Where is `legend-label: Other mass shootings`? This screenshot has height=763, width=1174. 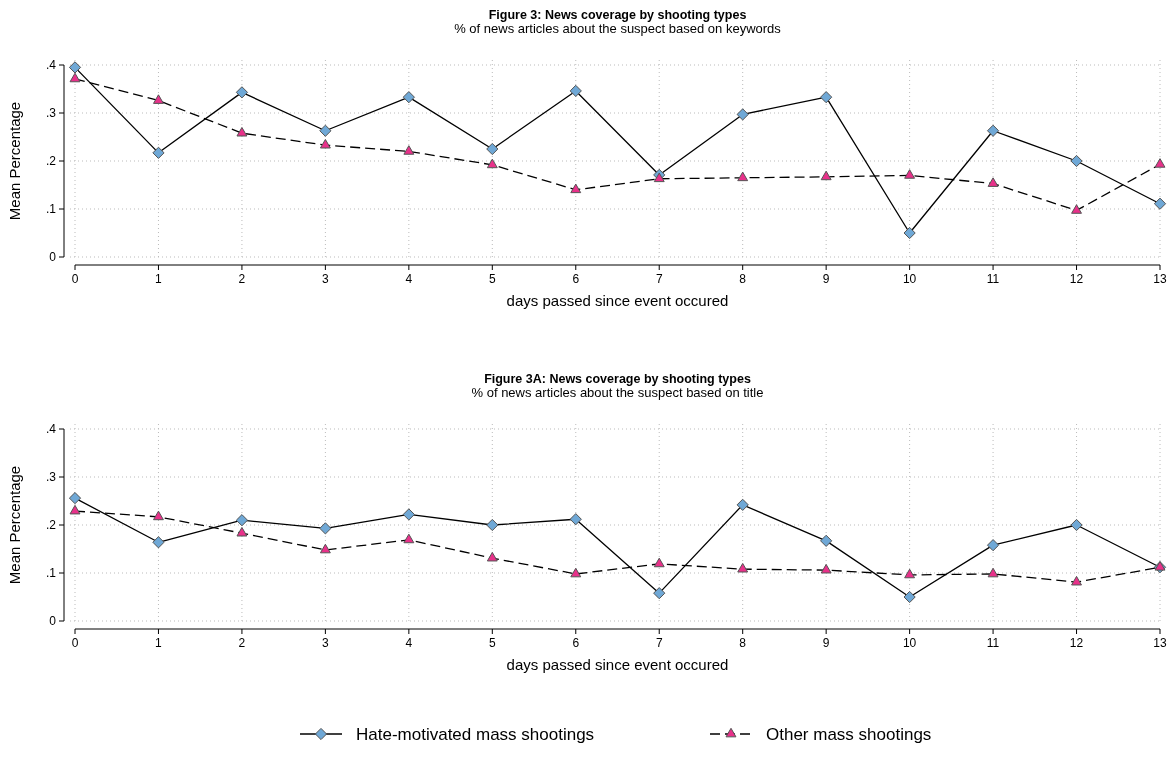 legend-label: Other mass shootings is located at coordinates (849, 734).